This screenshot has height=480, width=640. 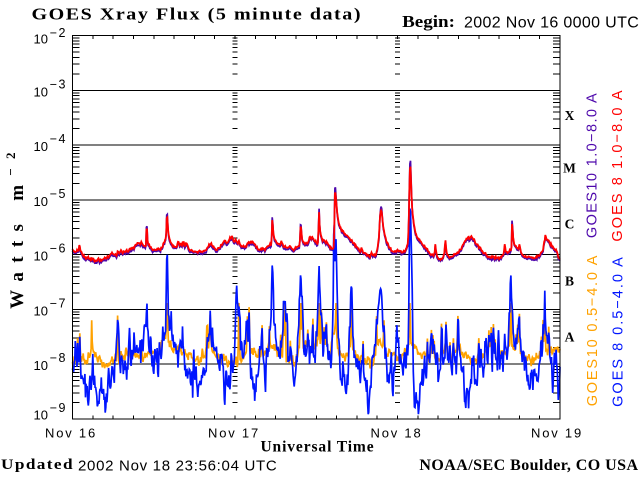 What do you see at coordinates (71, 433) in the screenshot?
I see `svg-text: Nov 16` at bounding box center [71, 433].